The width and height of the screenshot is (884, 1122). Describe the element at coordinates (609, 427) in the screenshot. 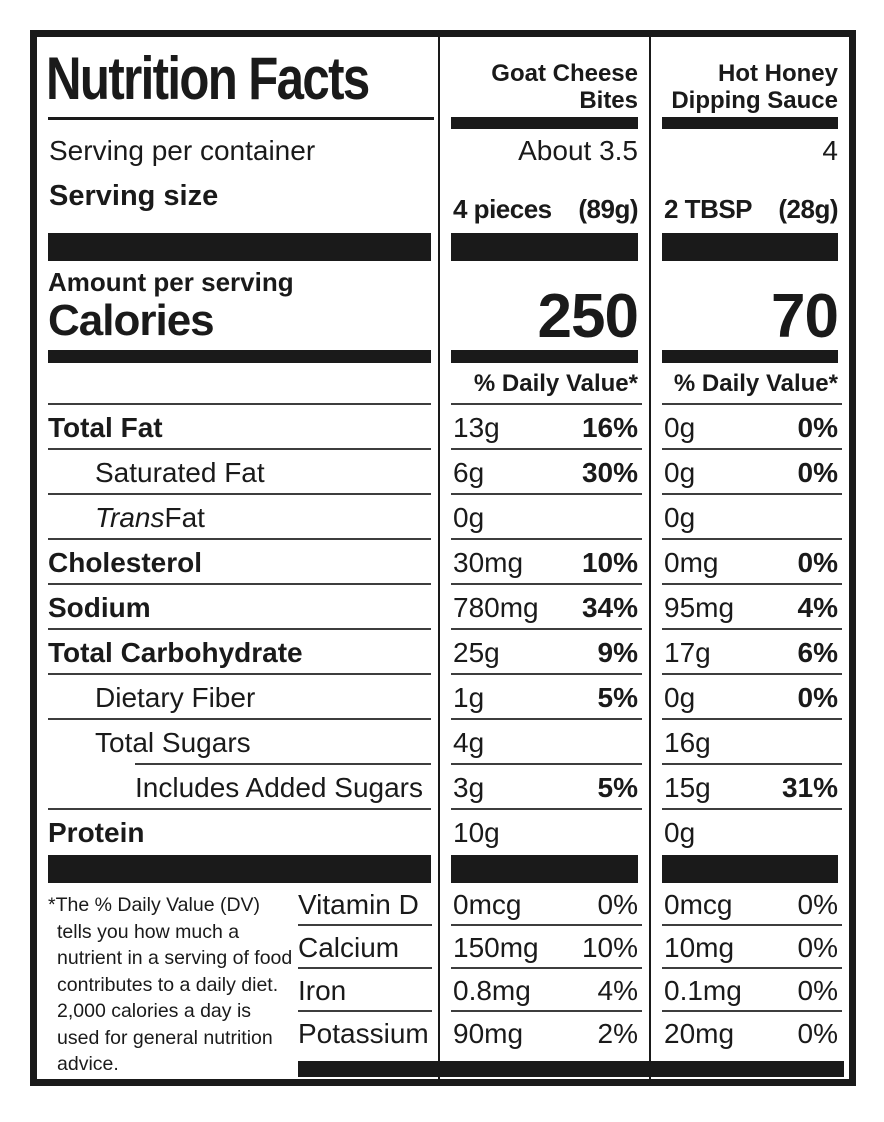

I see `daily-value-percent: 16%` at that location.